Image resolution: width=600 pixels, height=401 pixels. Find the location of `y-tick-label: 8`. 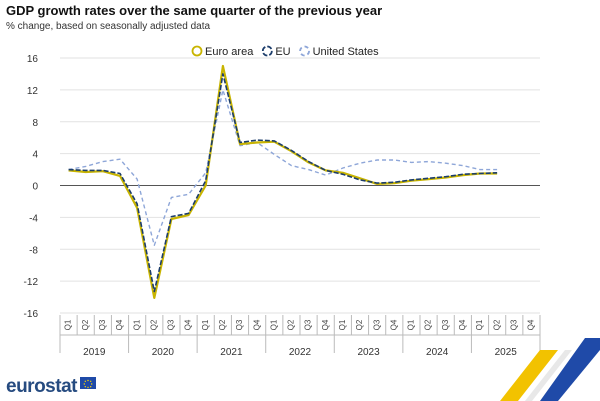

y-tick-label: 8 is located at coordinates (35, 123).